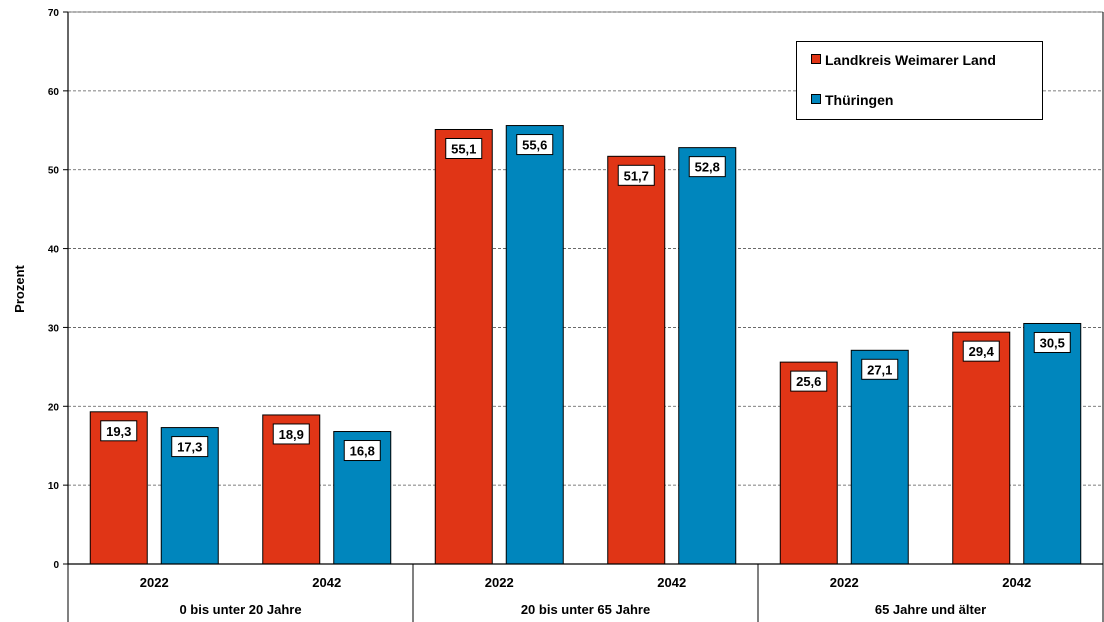  What do you see at coordinates (54, 171) in the screenshot?
I see `y-tick-label: 50` at bounding box center [54, 171].